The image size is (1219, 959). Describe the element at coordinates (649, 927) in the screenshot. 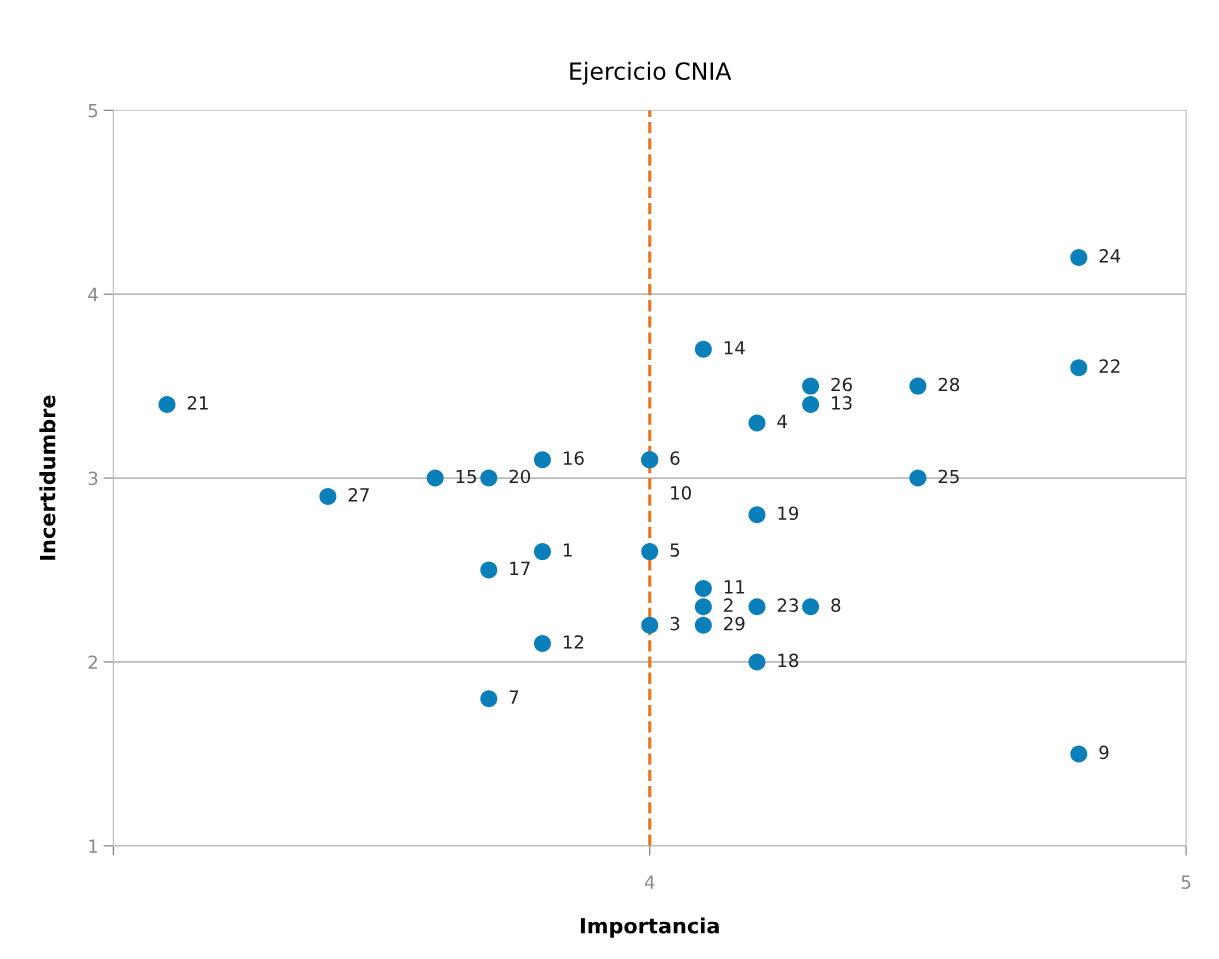

I see `x-axis-title: Importancia` at that location.